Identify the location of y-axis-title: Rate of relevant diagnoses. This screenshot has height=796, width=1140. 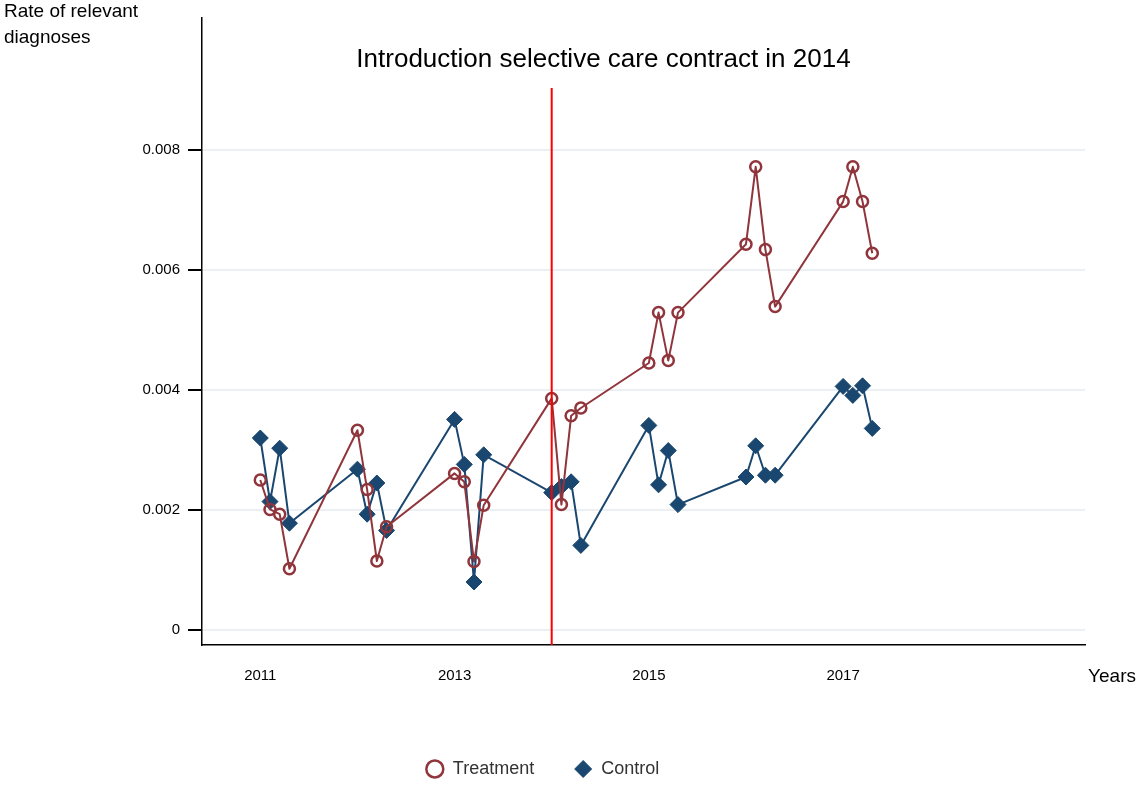
(71, 23).